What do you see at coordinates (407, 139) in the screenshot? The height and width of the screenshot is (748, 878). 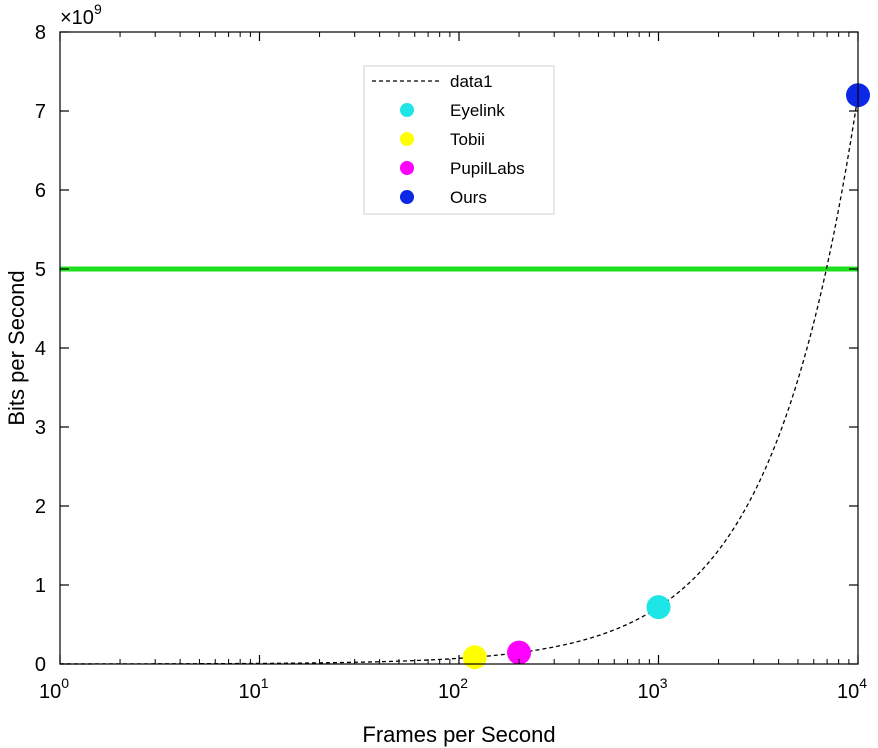 I see `legend-marker-tobii` at bounding box center [407, 139].